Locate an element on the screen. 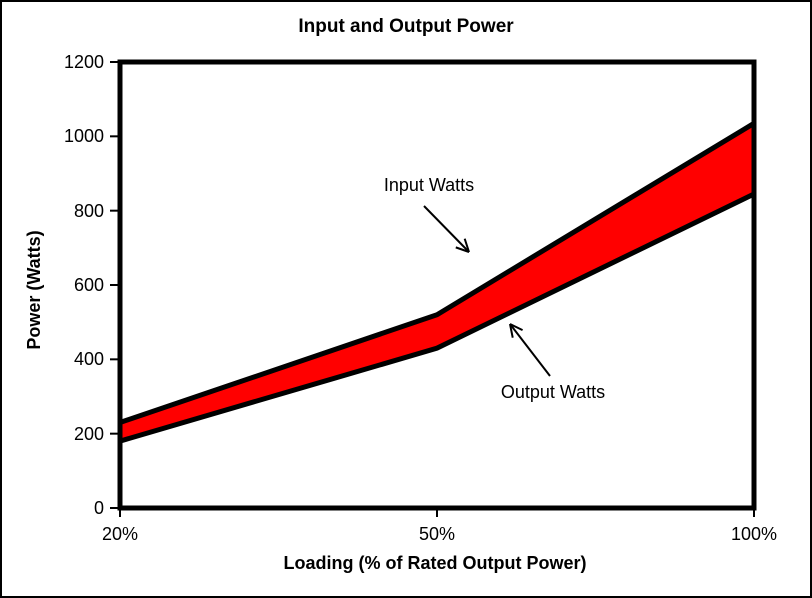  x-tick-label: 100% is located at coordinates (754, 534).